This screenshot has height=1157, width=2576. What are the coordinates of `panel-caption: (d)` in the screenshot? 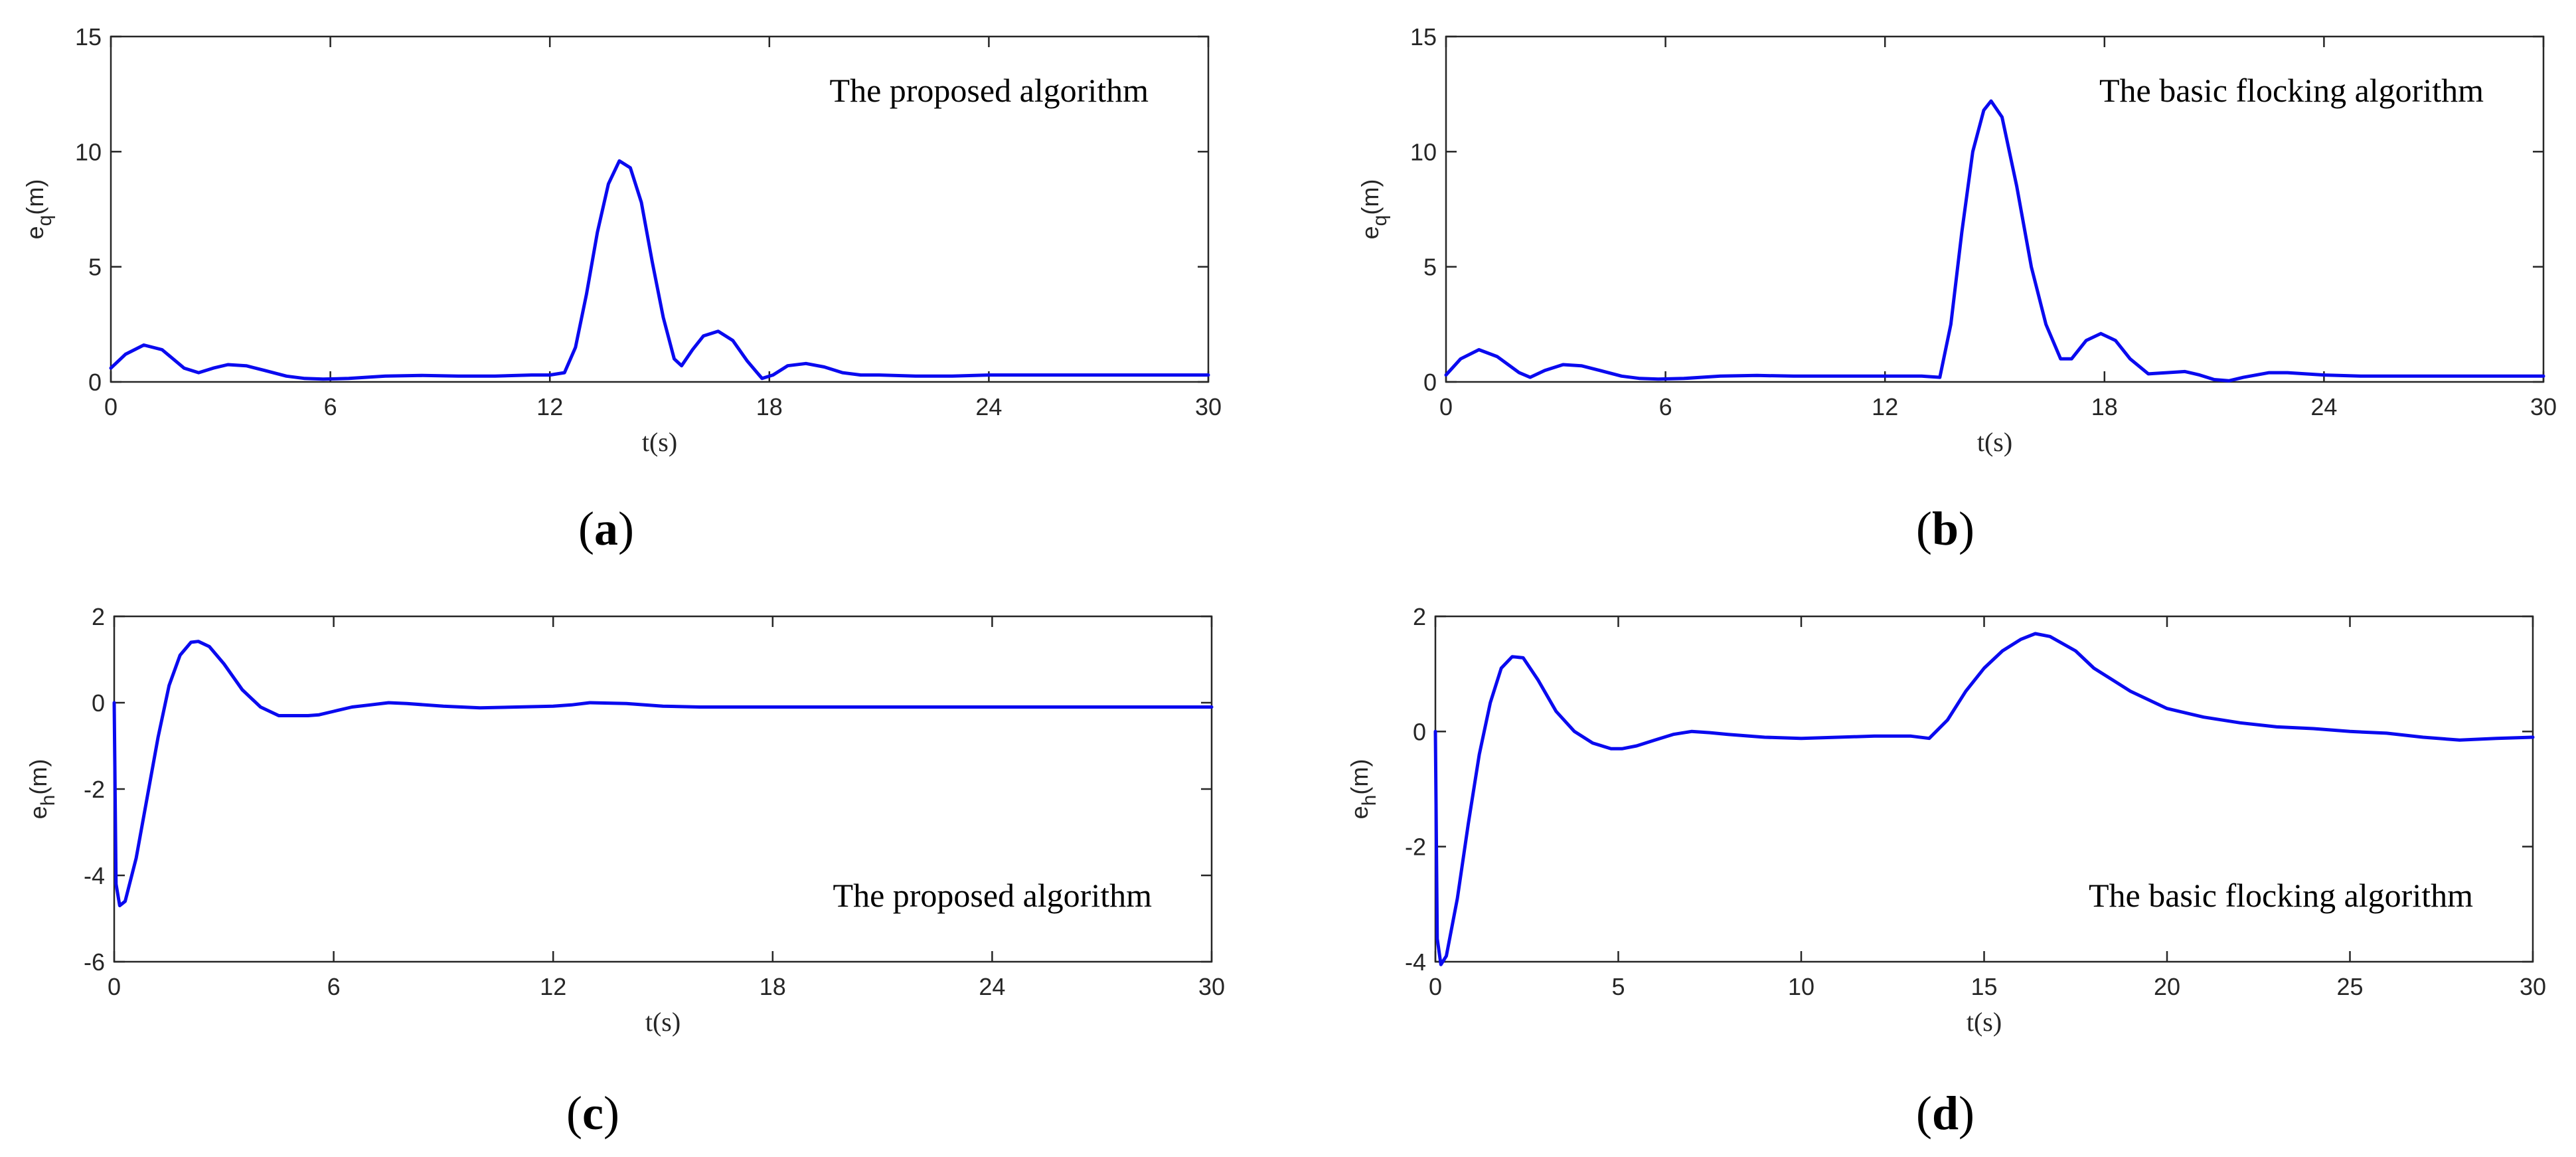 It's located at (1945, 1113).